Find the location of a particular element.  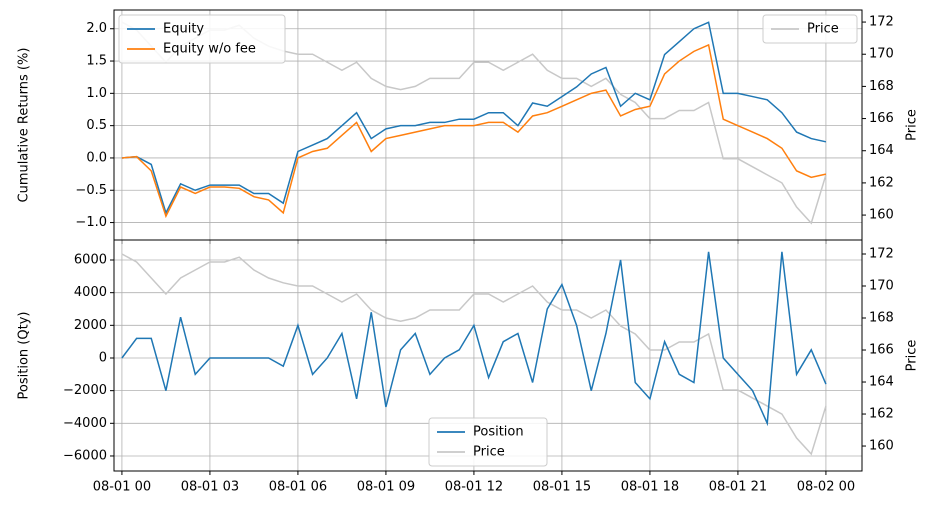

legend-label: Equity w/o fee is located at coordinates (209, 49).